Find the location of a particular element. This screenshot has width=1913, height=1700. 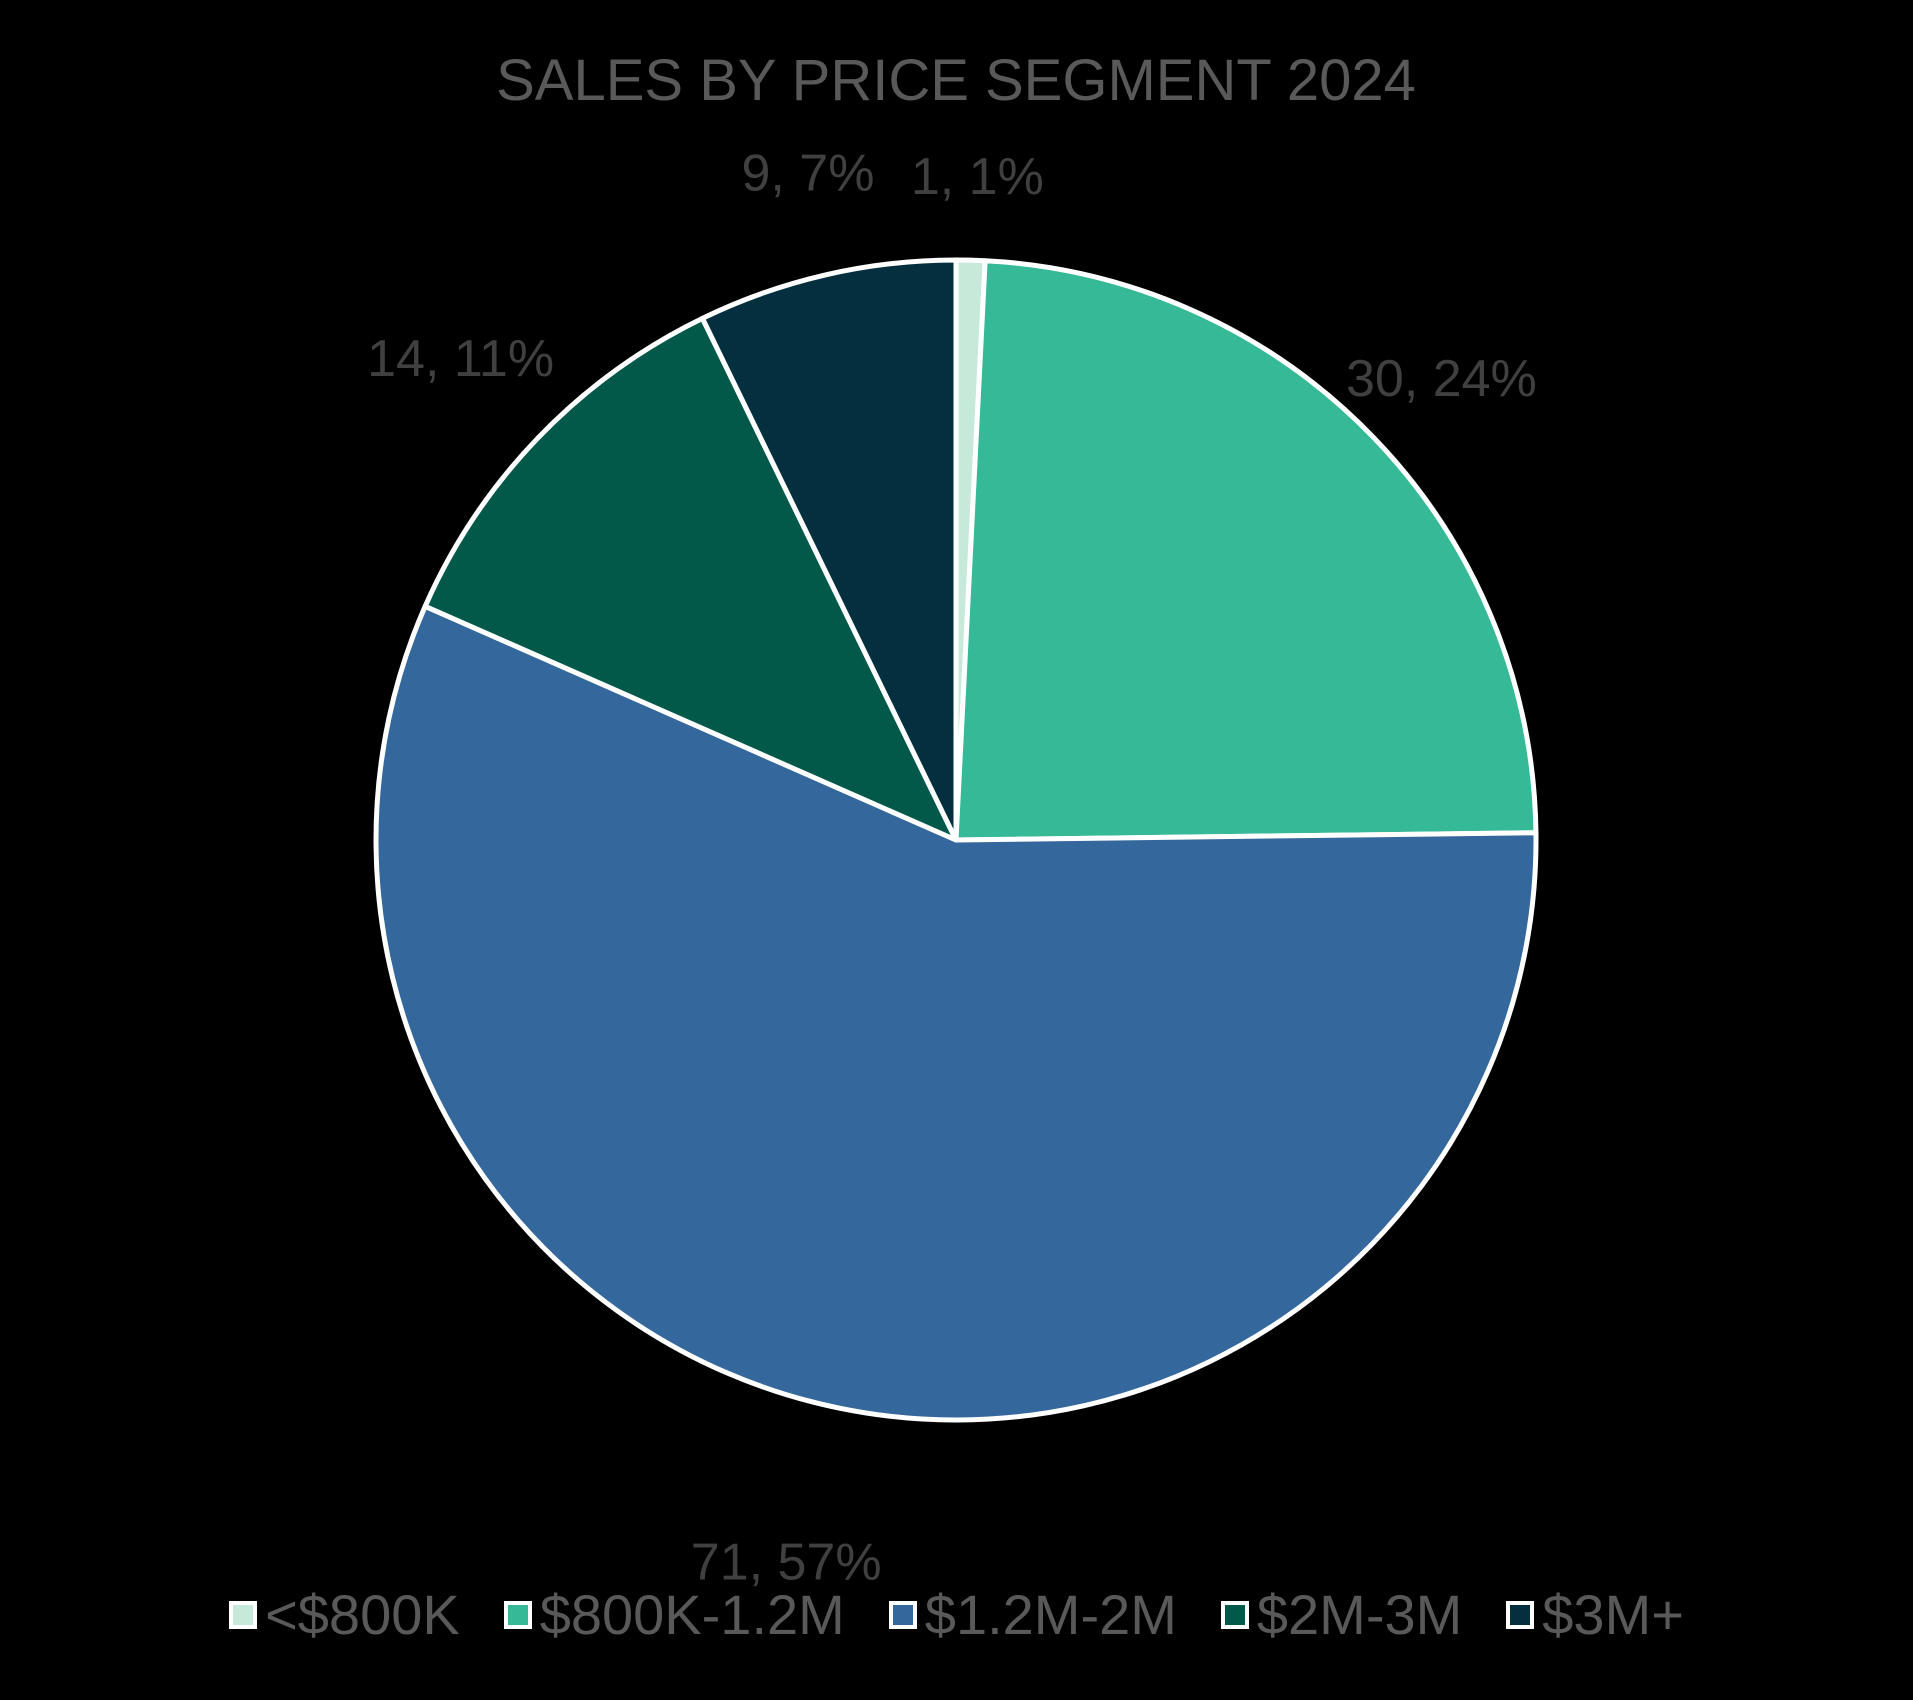

legend-item-2: $800K-1.2M is located at coordinates (674, 1614).